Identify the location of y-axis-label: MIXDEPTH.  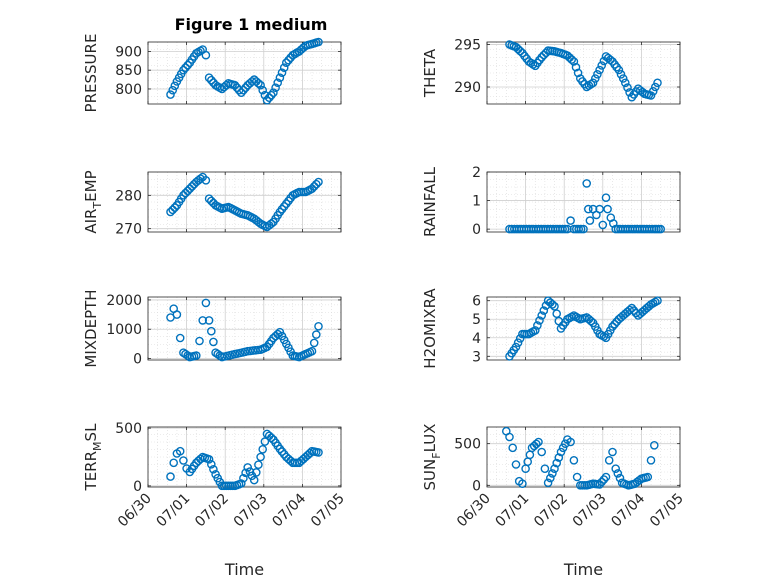
(91, 328).